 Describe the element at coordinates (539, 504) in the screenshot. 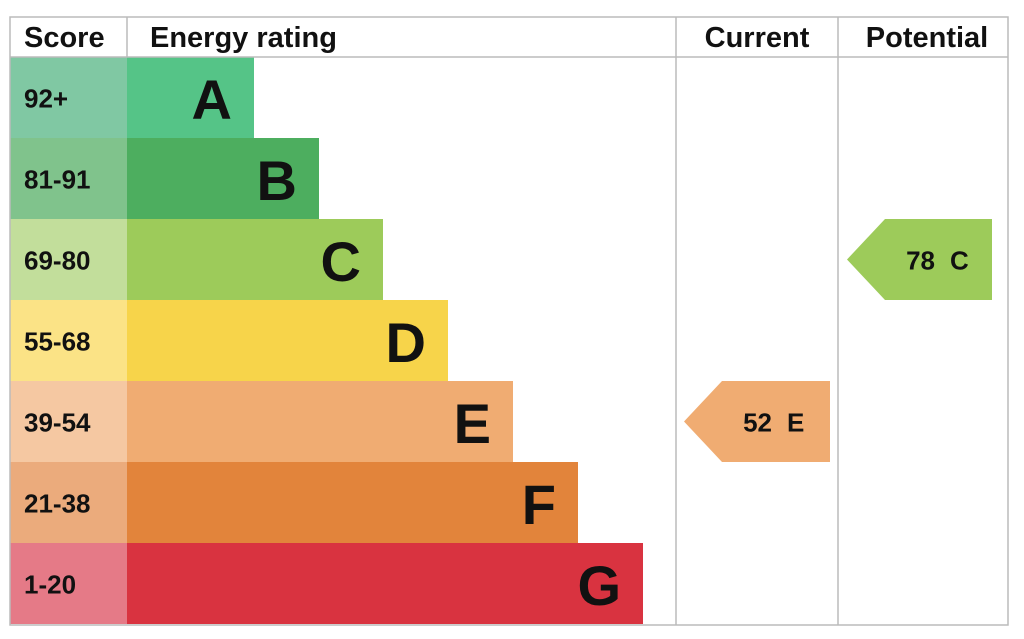

I see `rating-letter: F` at that location.